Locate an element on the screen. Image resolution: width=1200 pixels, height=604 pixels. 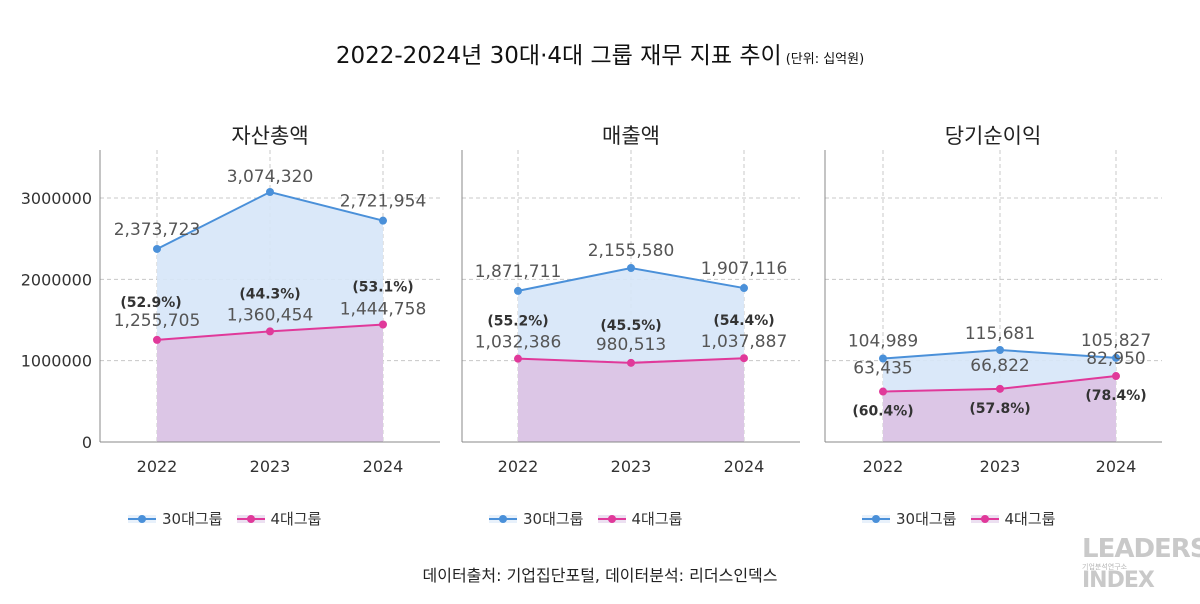
data-label: 66,822 is located at coordinates (999, 366).